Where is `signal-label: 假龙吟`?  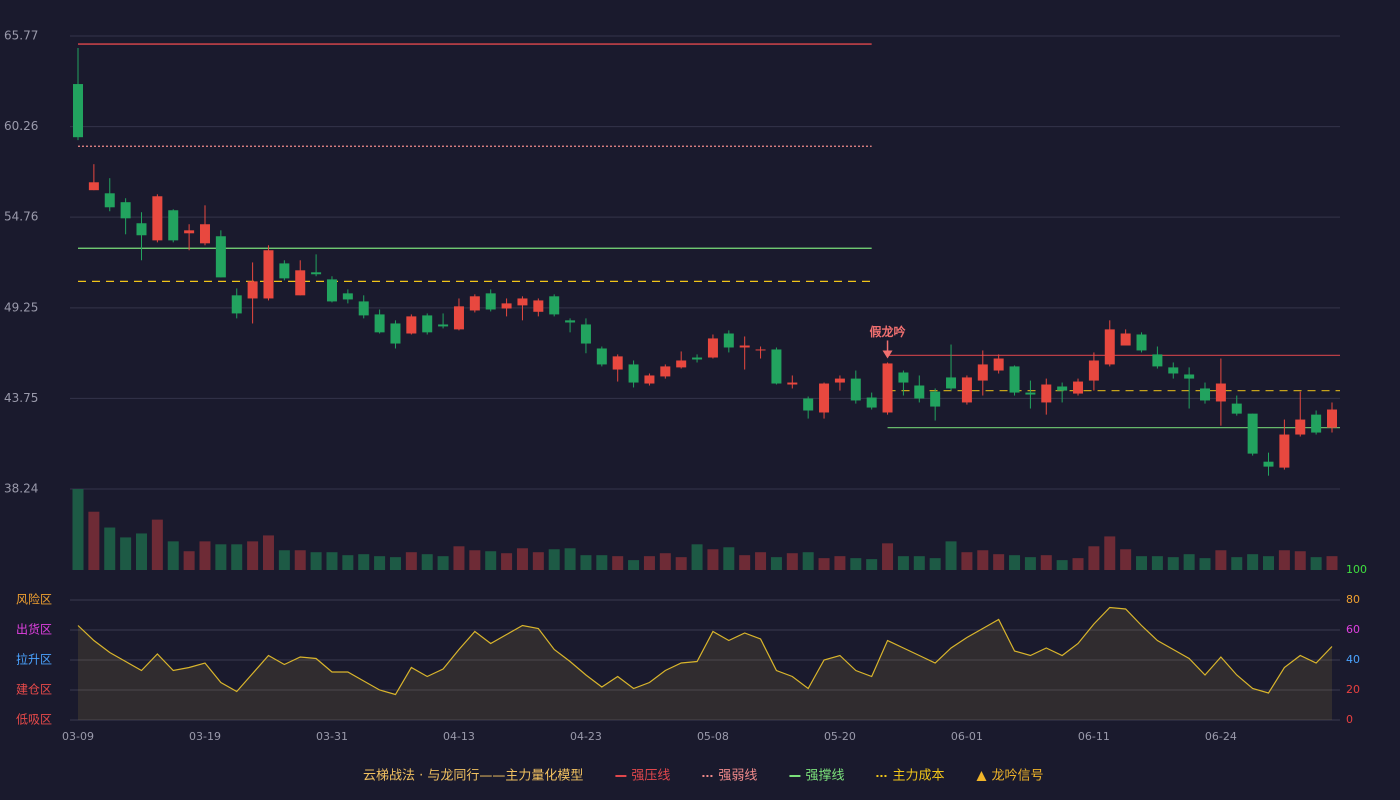 signal-label: 假龙吟 is located at coordinates (888, 331).